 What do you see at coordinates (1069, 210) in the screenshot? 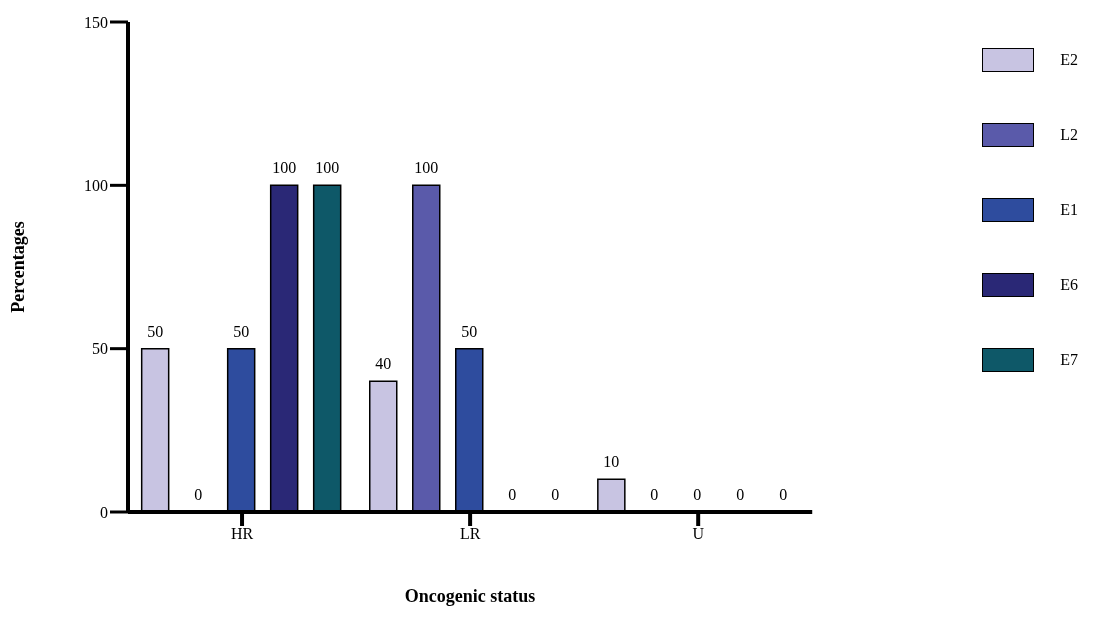
I see `legend-label: E1` at bounding box center [1069, 210].